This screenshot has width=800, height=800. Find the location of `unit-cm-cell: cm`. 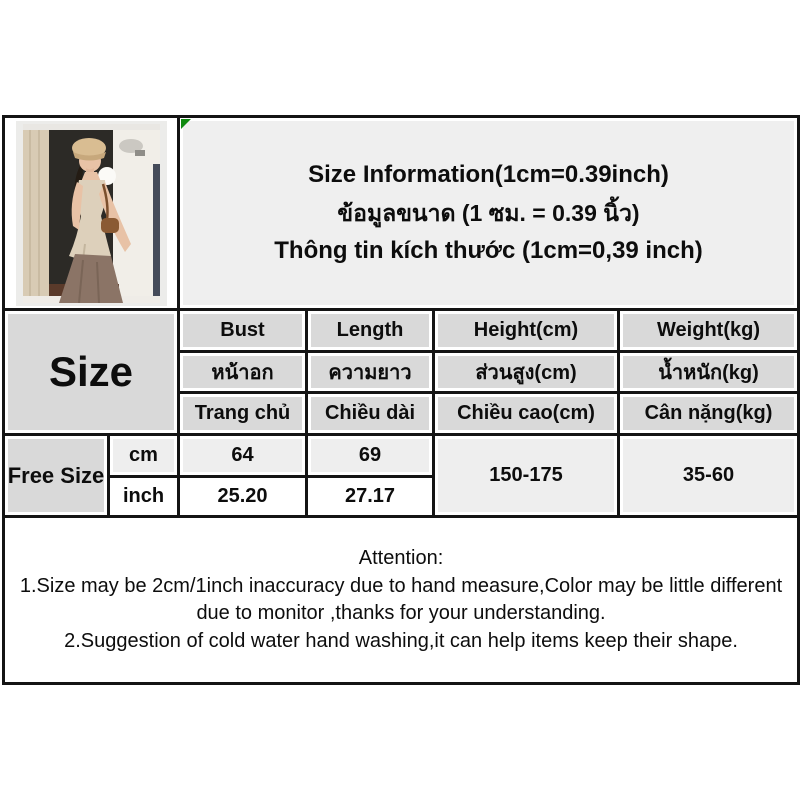

unit-cm-cell: cm is located at coordinates (143, 455).